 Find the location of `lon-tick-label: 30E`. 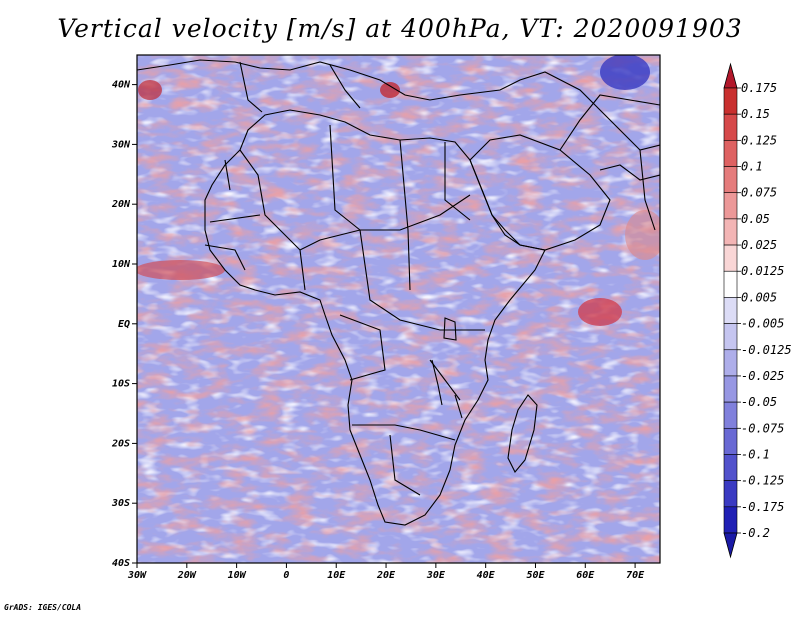

lon-tick-label: 30E is located at coordinates (436, 575).